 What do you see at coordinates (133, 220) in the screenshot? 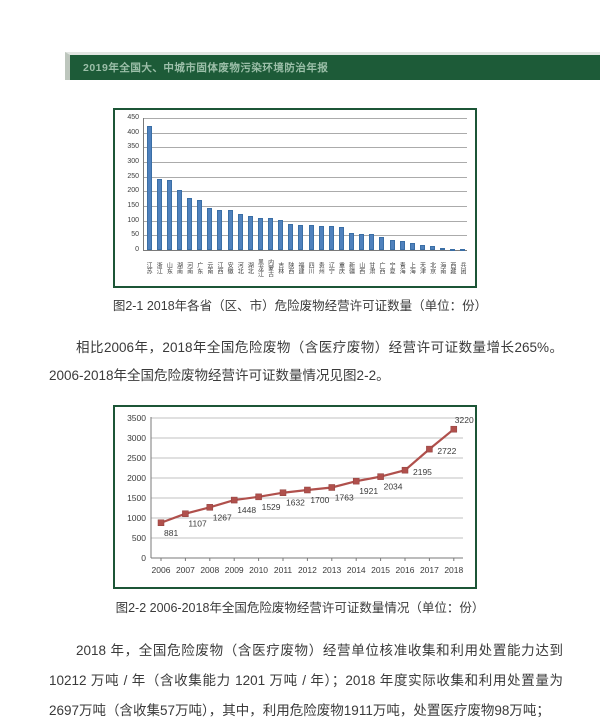
I see `bar-chart-y-tick-label: 100` at bounding box center [133, 220].